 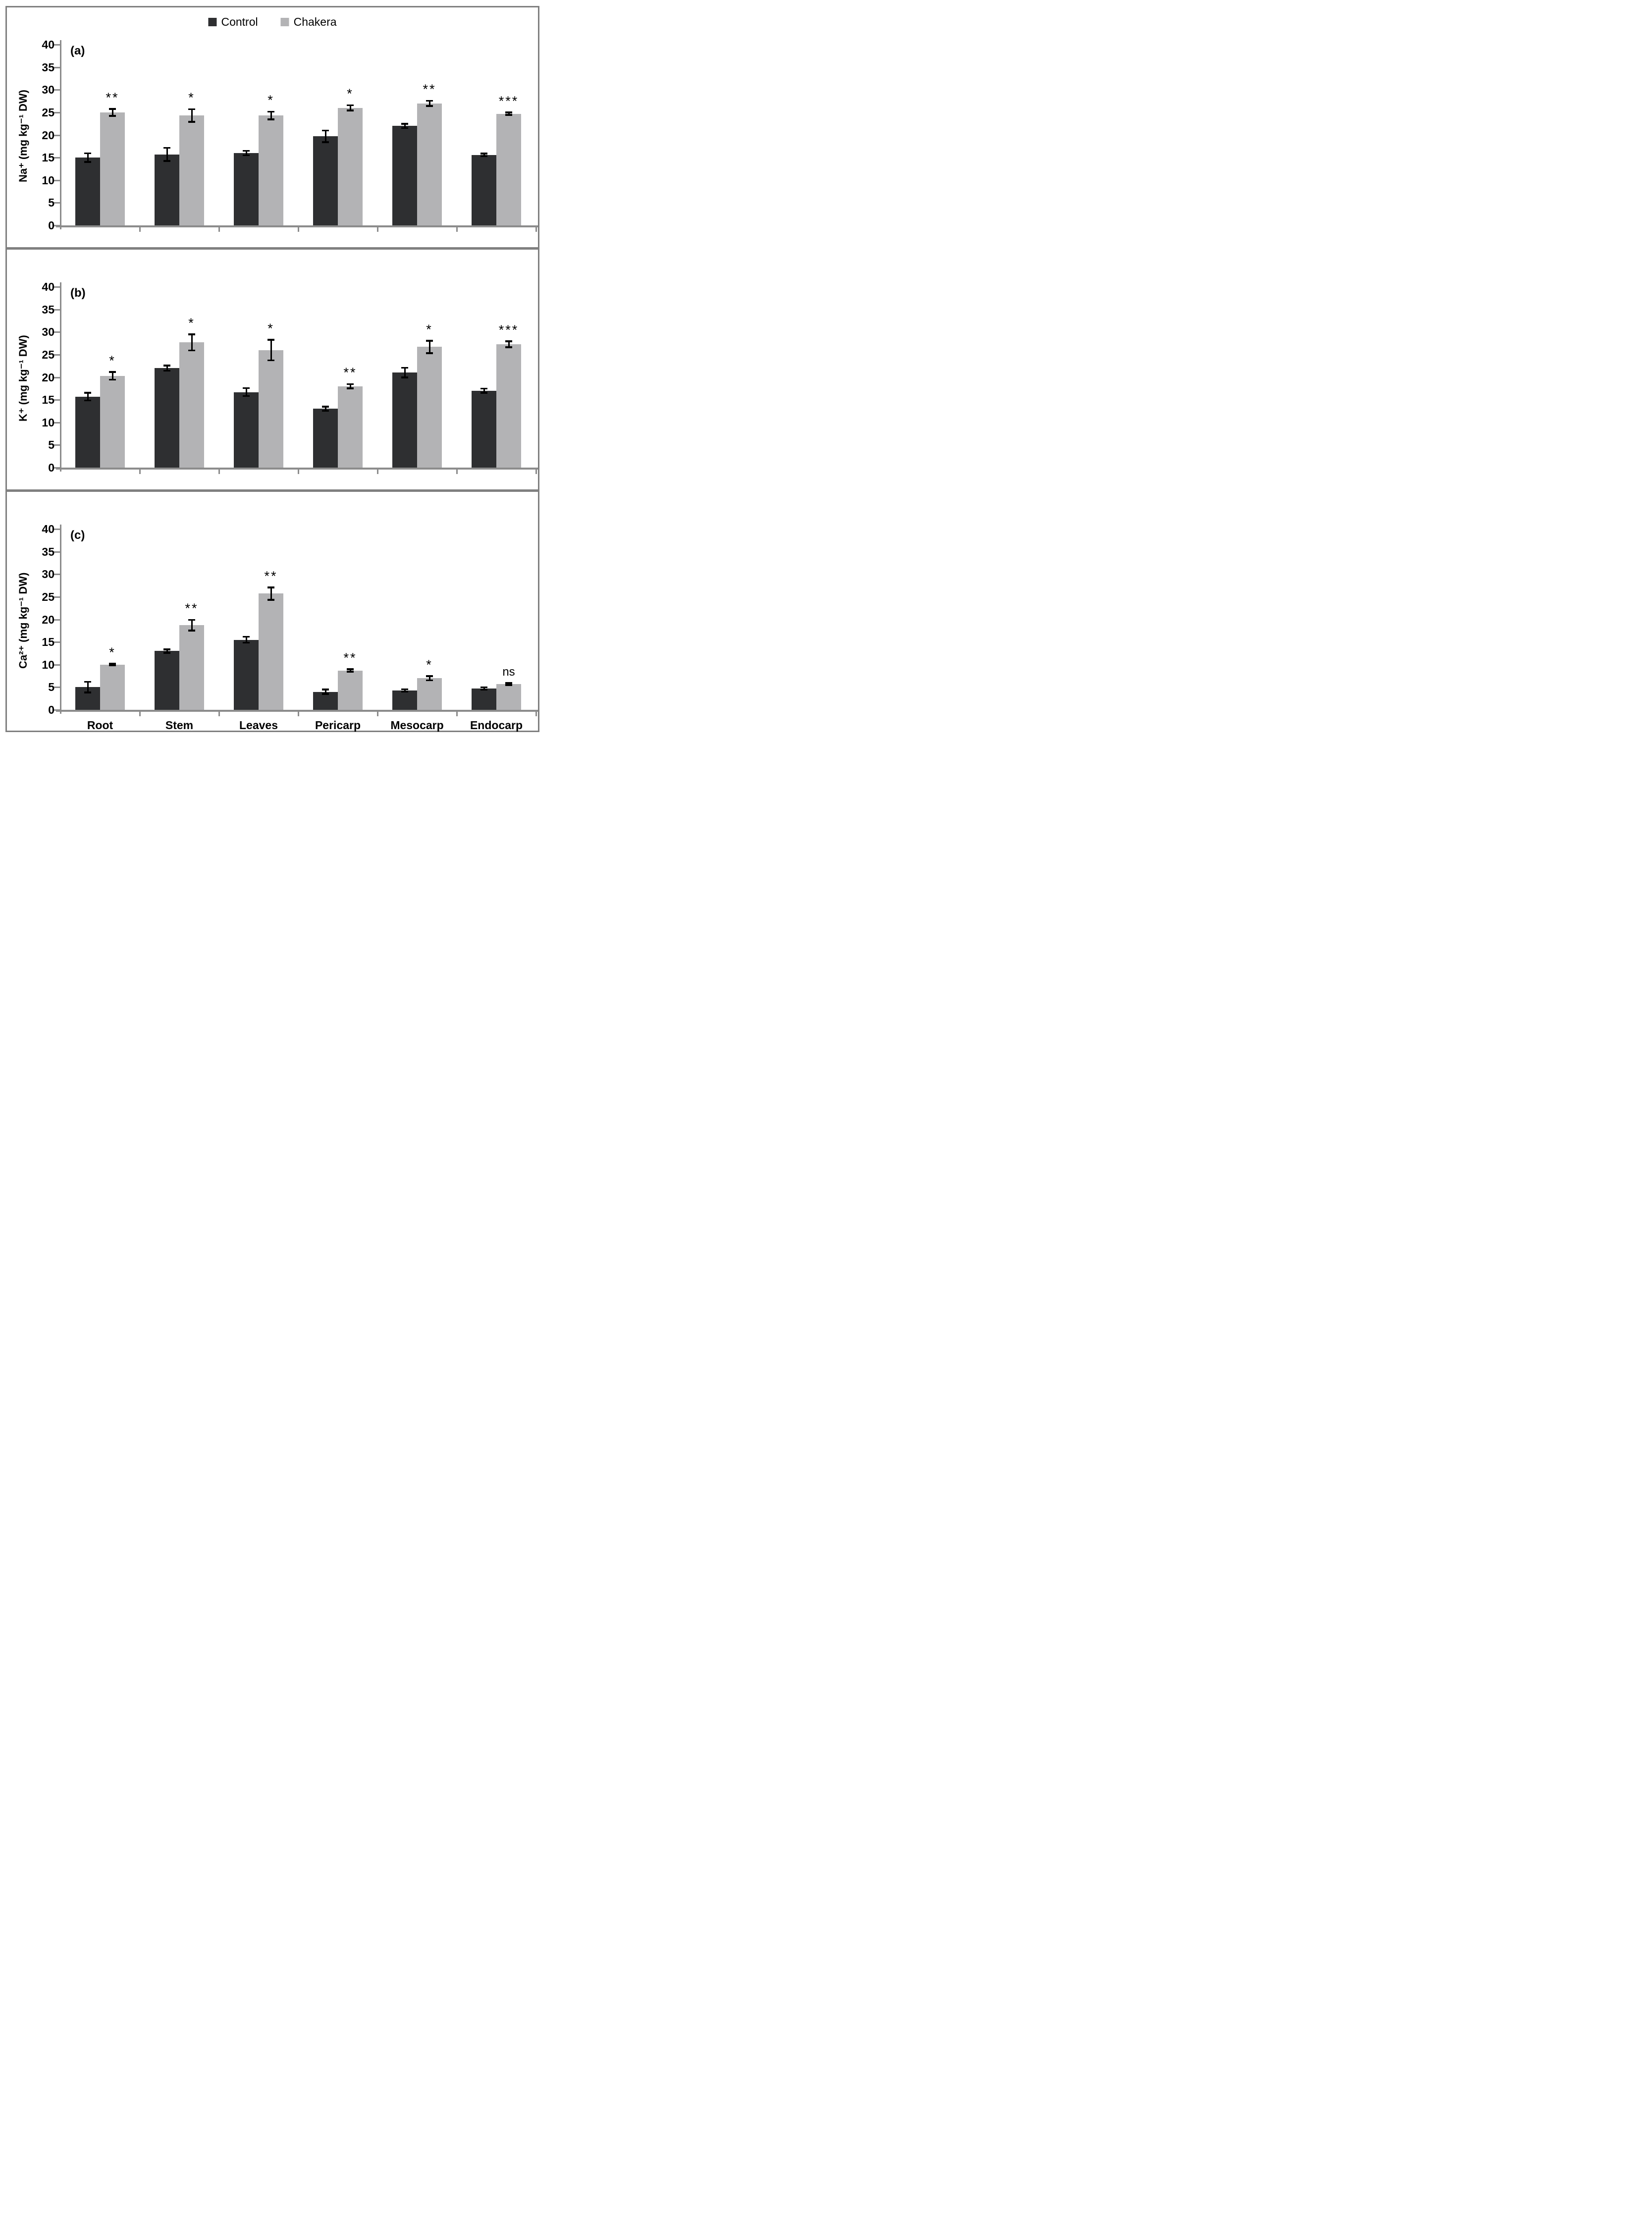 What do you see at coordinates (60, 377) in the screenshot?
I see `y-axis-line` at bounding box center [60, 377].